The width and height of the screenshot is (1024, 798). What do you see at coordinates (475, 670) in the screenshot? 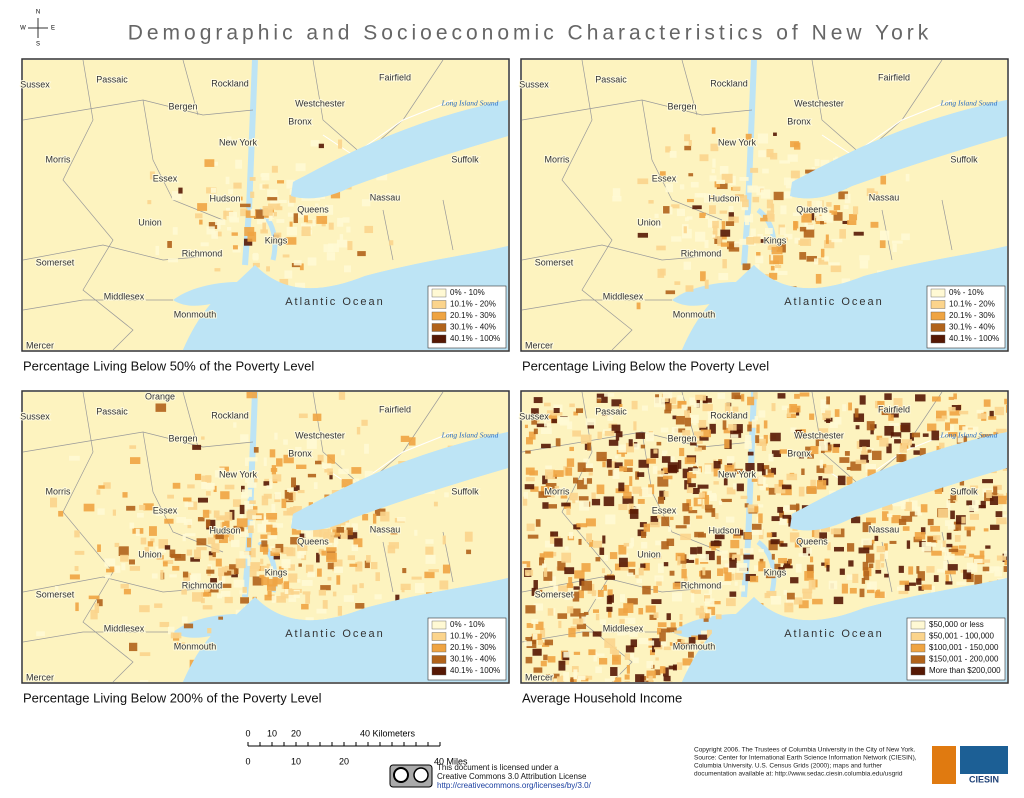
I see `legend-label: 40.1% - 100%` at bounding box center [475, 670].